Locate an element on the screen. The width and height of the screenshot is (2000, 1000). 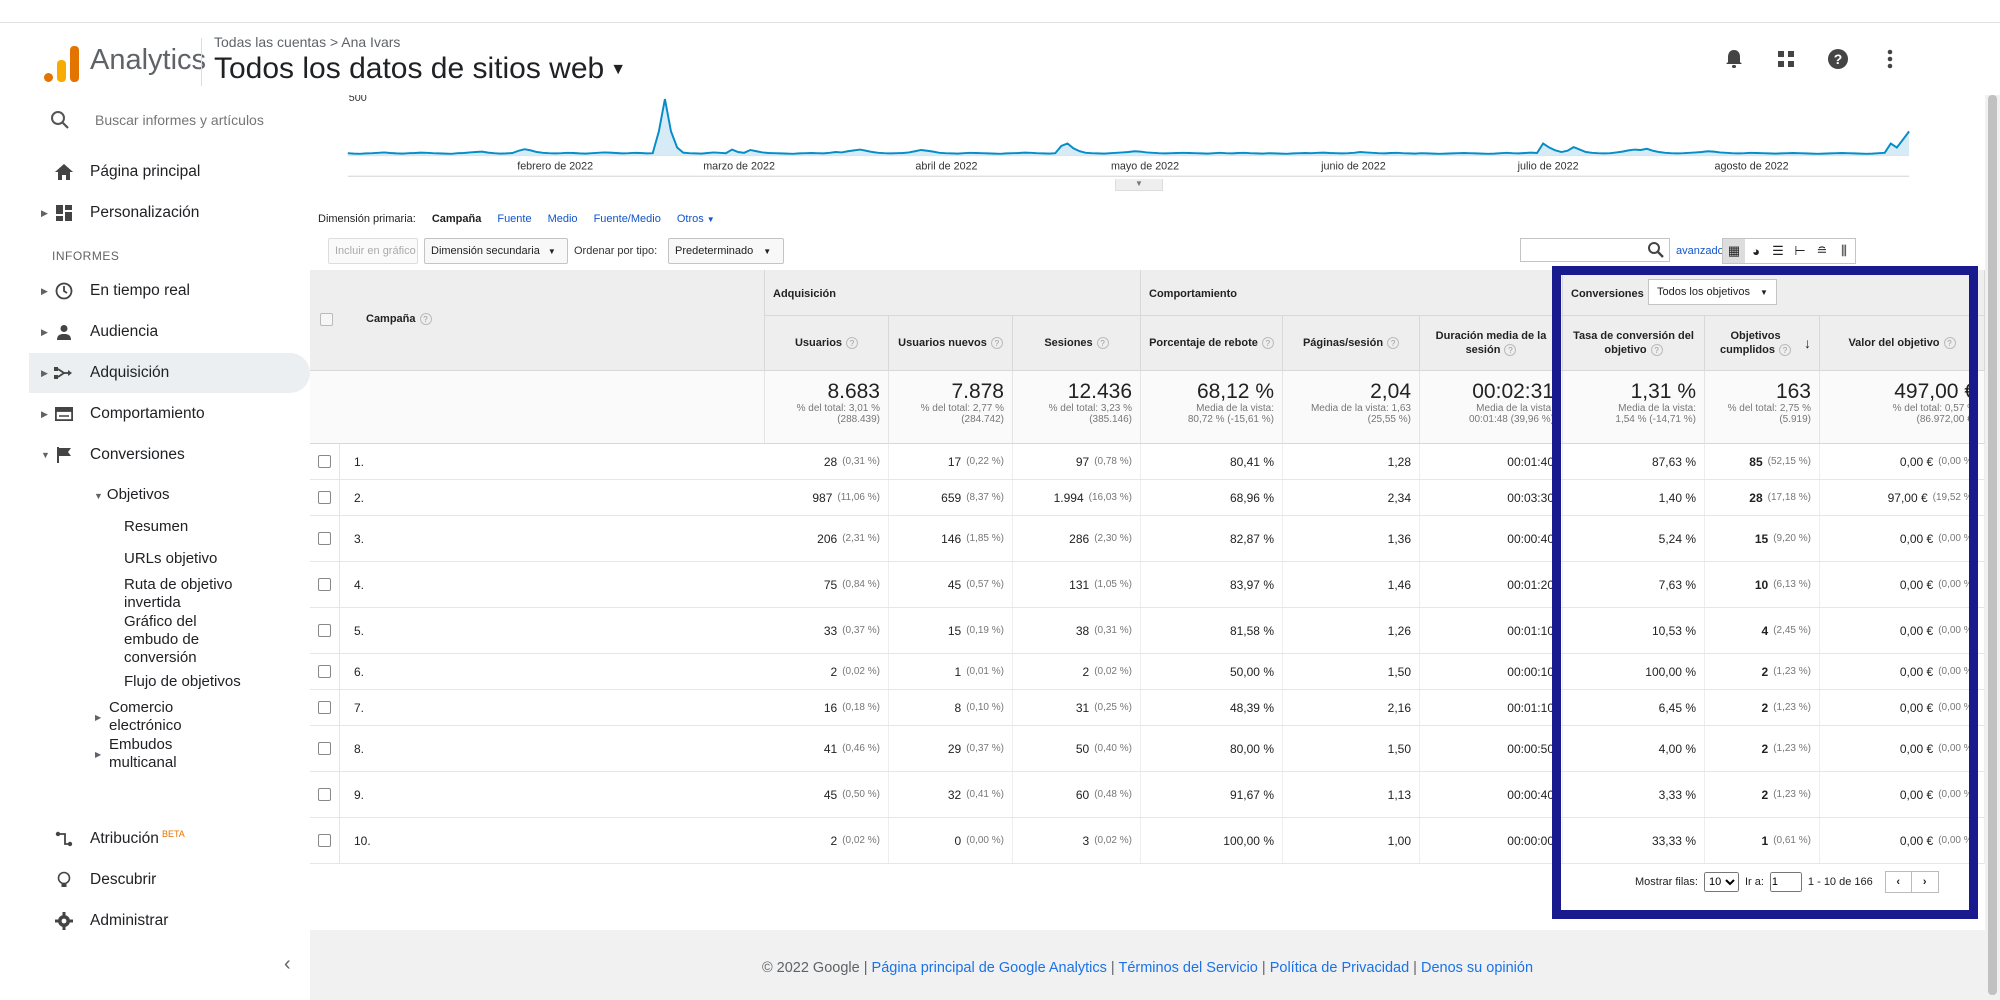
col-header-users: Usuarios? is located at coordinates (827, 343).